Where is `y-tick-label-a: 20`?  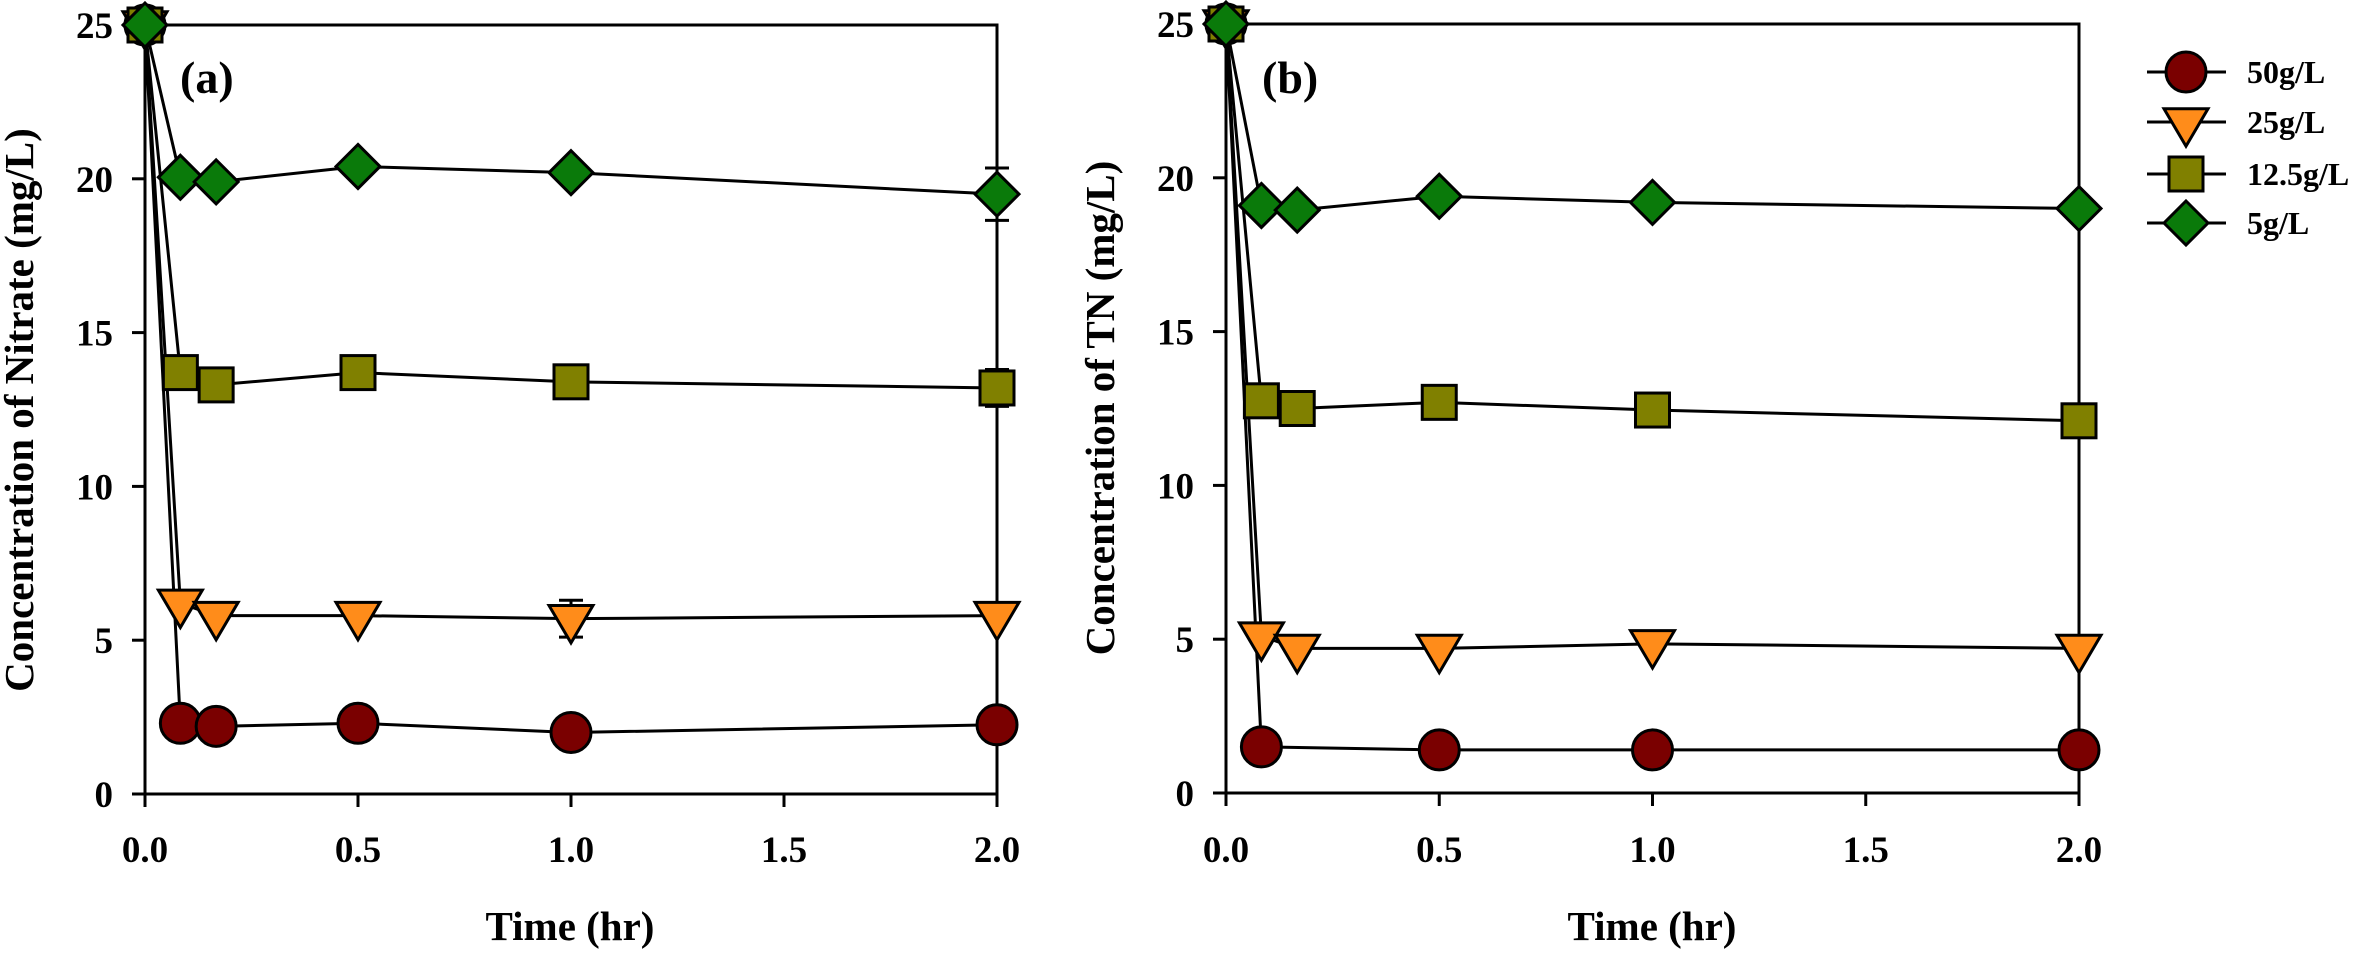
y-tick-label-a: 20 is located at coordinates (94, 180).